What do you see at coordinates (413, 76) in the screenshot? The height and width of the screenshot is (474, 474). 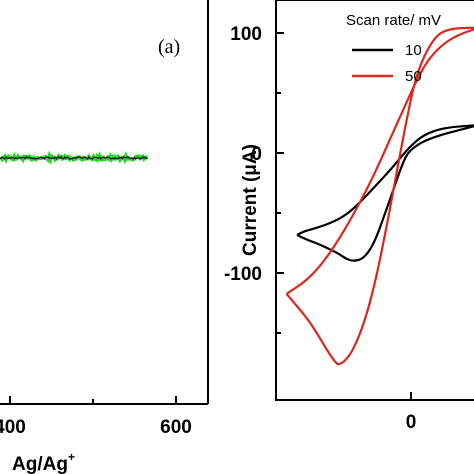 I see `legend-label-50: 50` at bounding box center [413, 76].